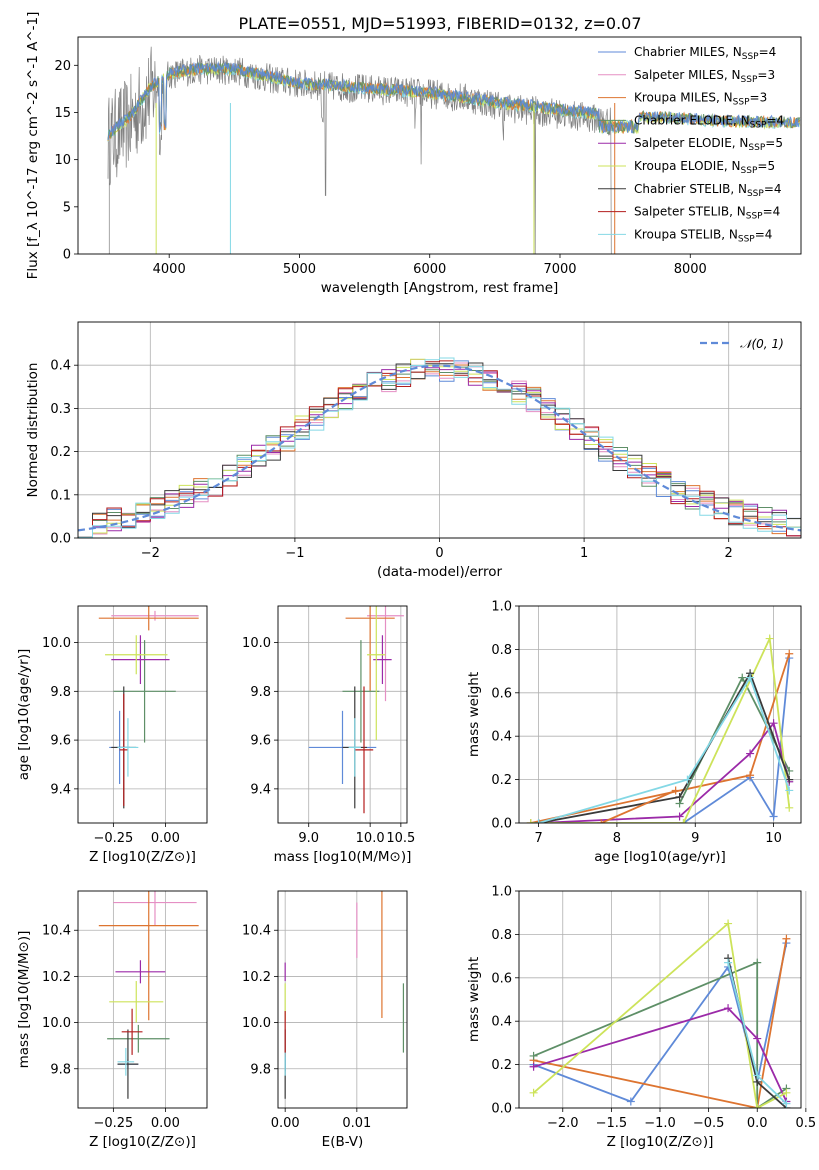 The image size is (819, 1170). I want to click on x-tick-label: −2, so click(150, 553).